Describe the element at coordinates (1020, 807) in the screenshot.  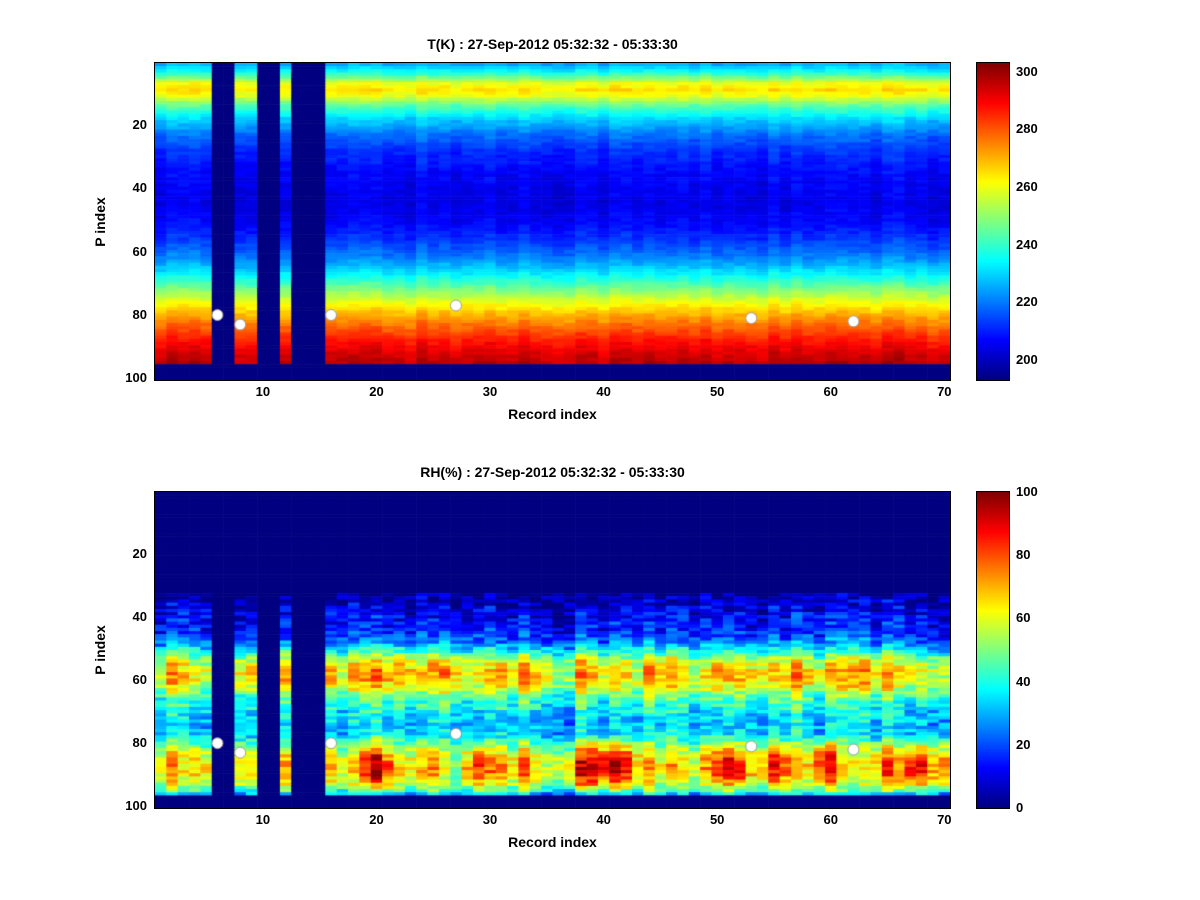
I see `colorbar-tick-label: 0` at that location.